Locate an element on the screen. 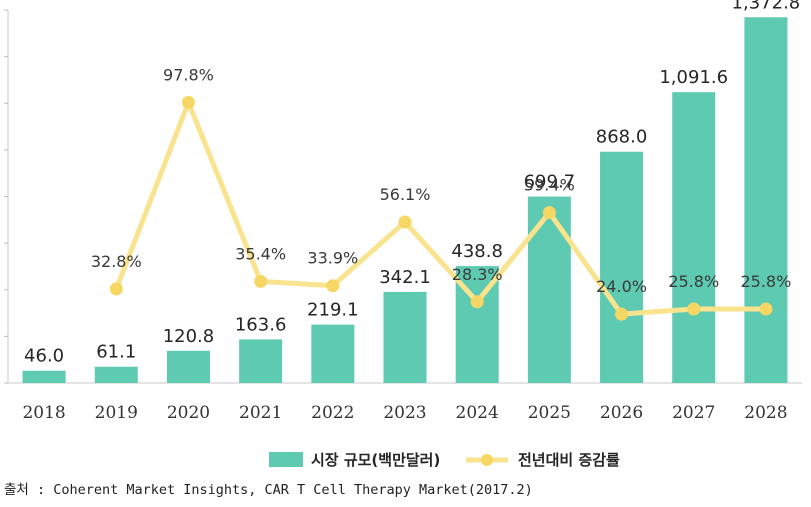  line-value-label: 56.1% is located at coordinates (405, 194).